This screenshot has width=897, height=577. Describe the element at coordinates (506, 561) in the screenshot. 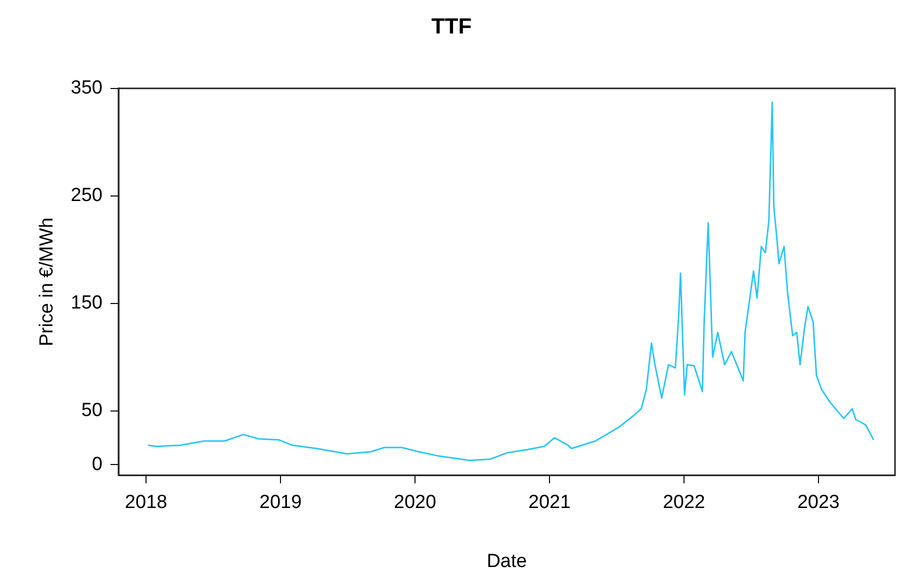

I see `x-axis-title: Date` at that location.